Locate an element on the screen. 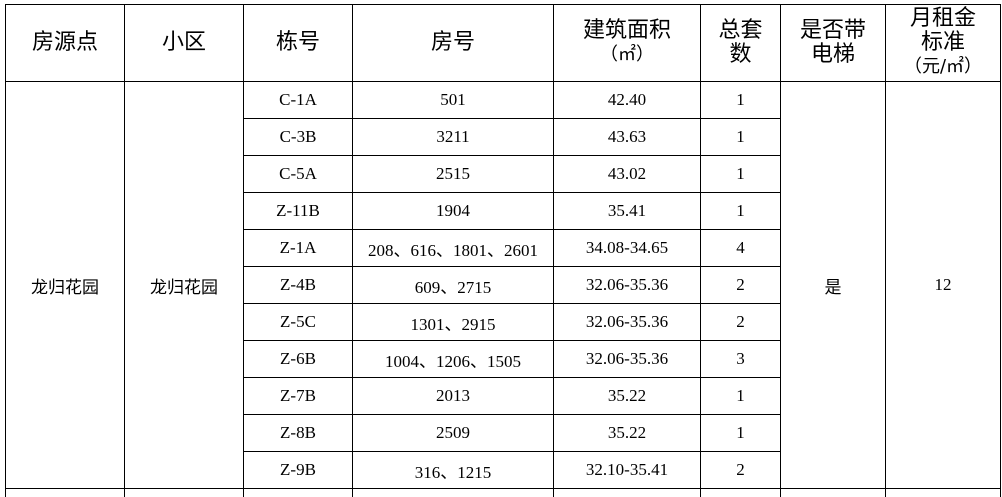 This screenshot has width=1002, height=497. header-cell: 房号 is located at coordinates (453, 43).